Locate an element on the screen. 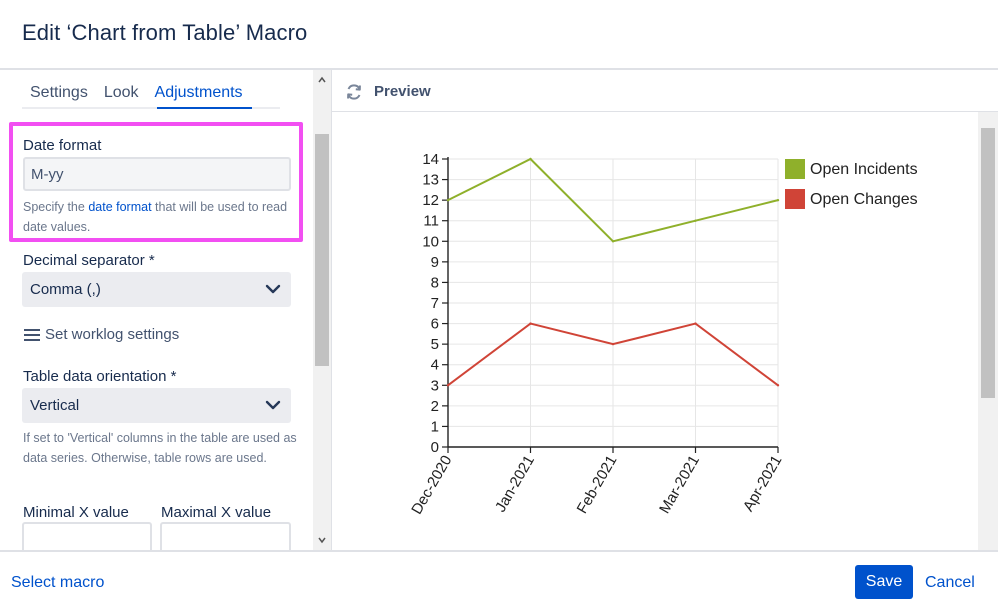  worklog-settings-link: Set worklog settings is located at coordinates (101, 334).